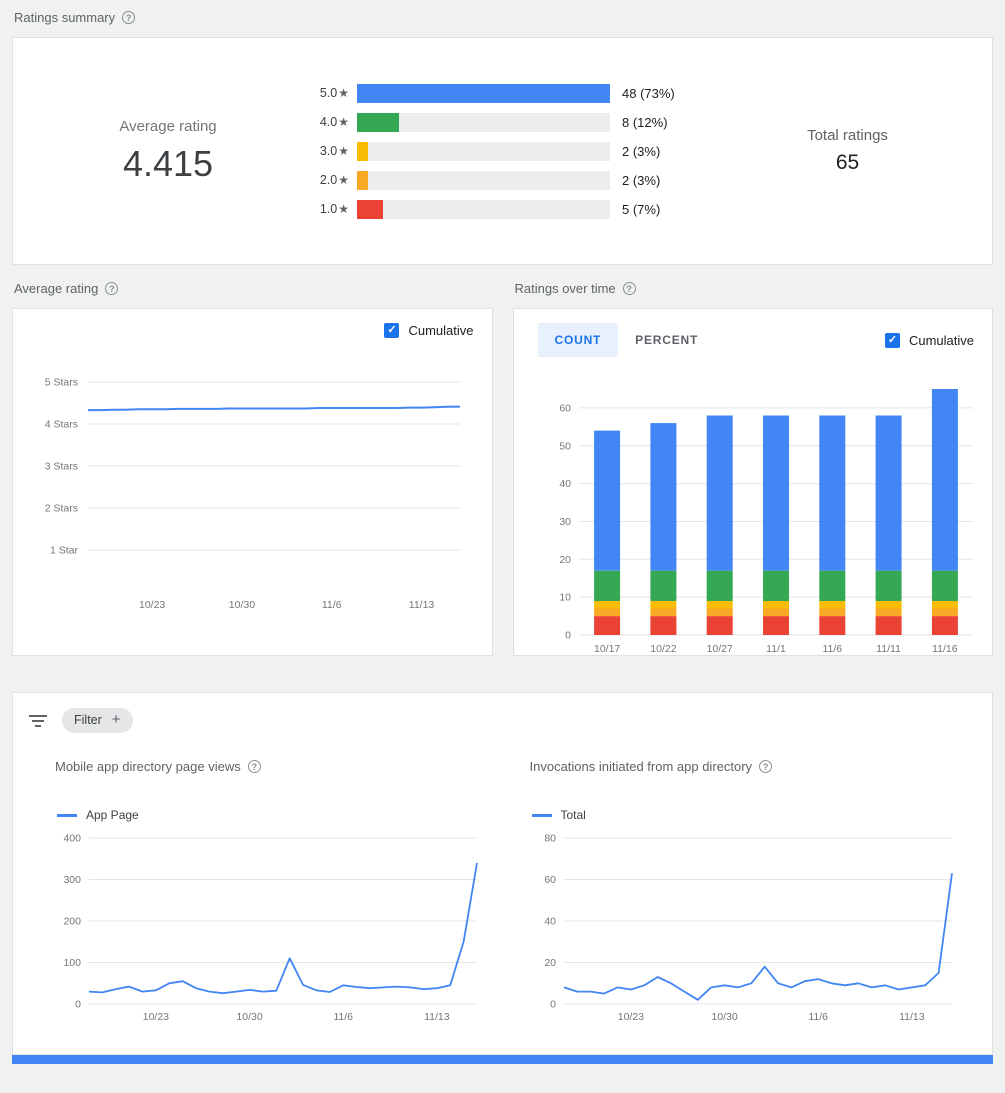 This screenshot has width=1005, height=1093. Describe the element at coordinates (663, 649) in the screenshot. I see `svg-text: 10/22` at that location.